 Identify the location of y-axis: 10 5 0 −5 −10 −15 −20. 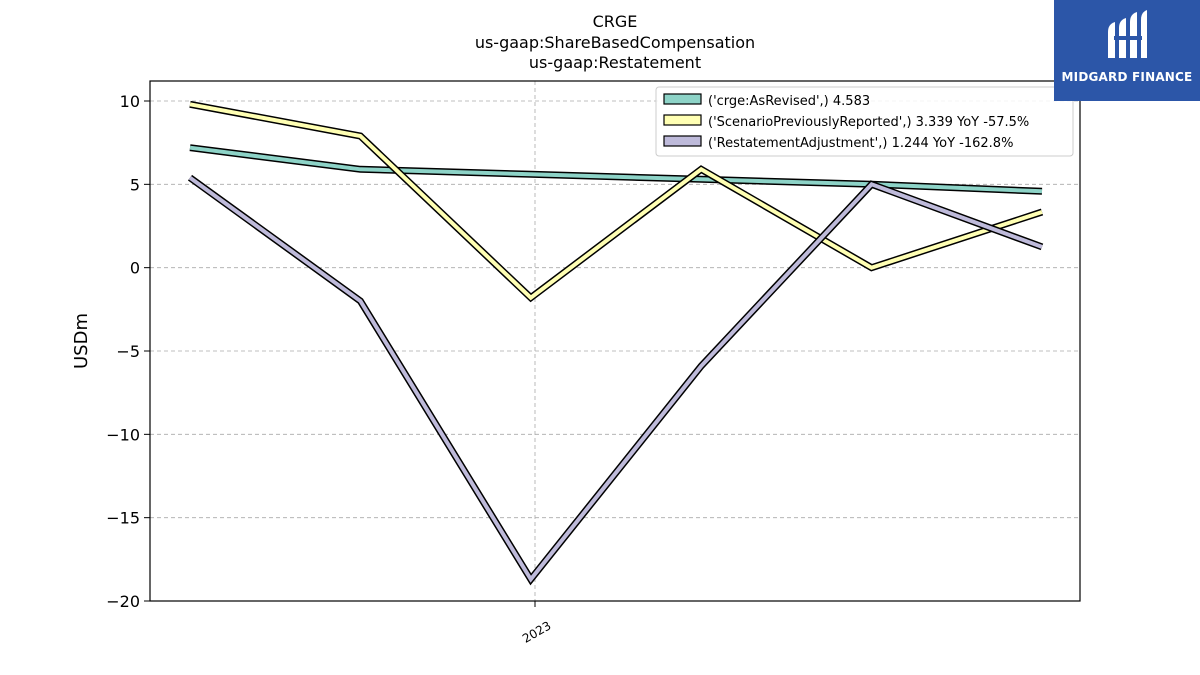
(128, 351).